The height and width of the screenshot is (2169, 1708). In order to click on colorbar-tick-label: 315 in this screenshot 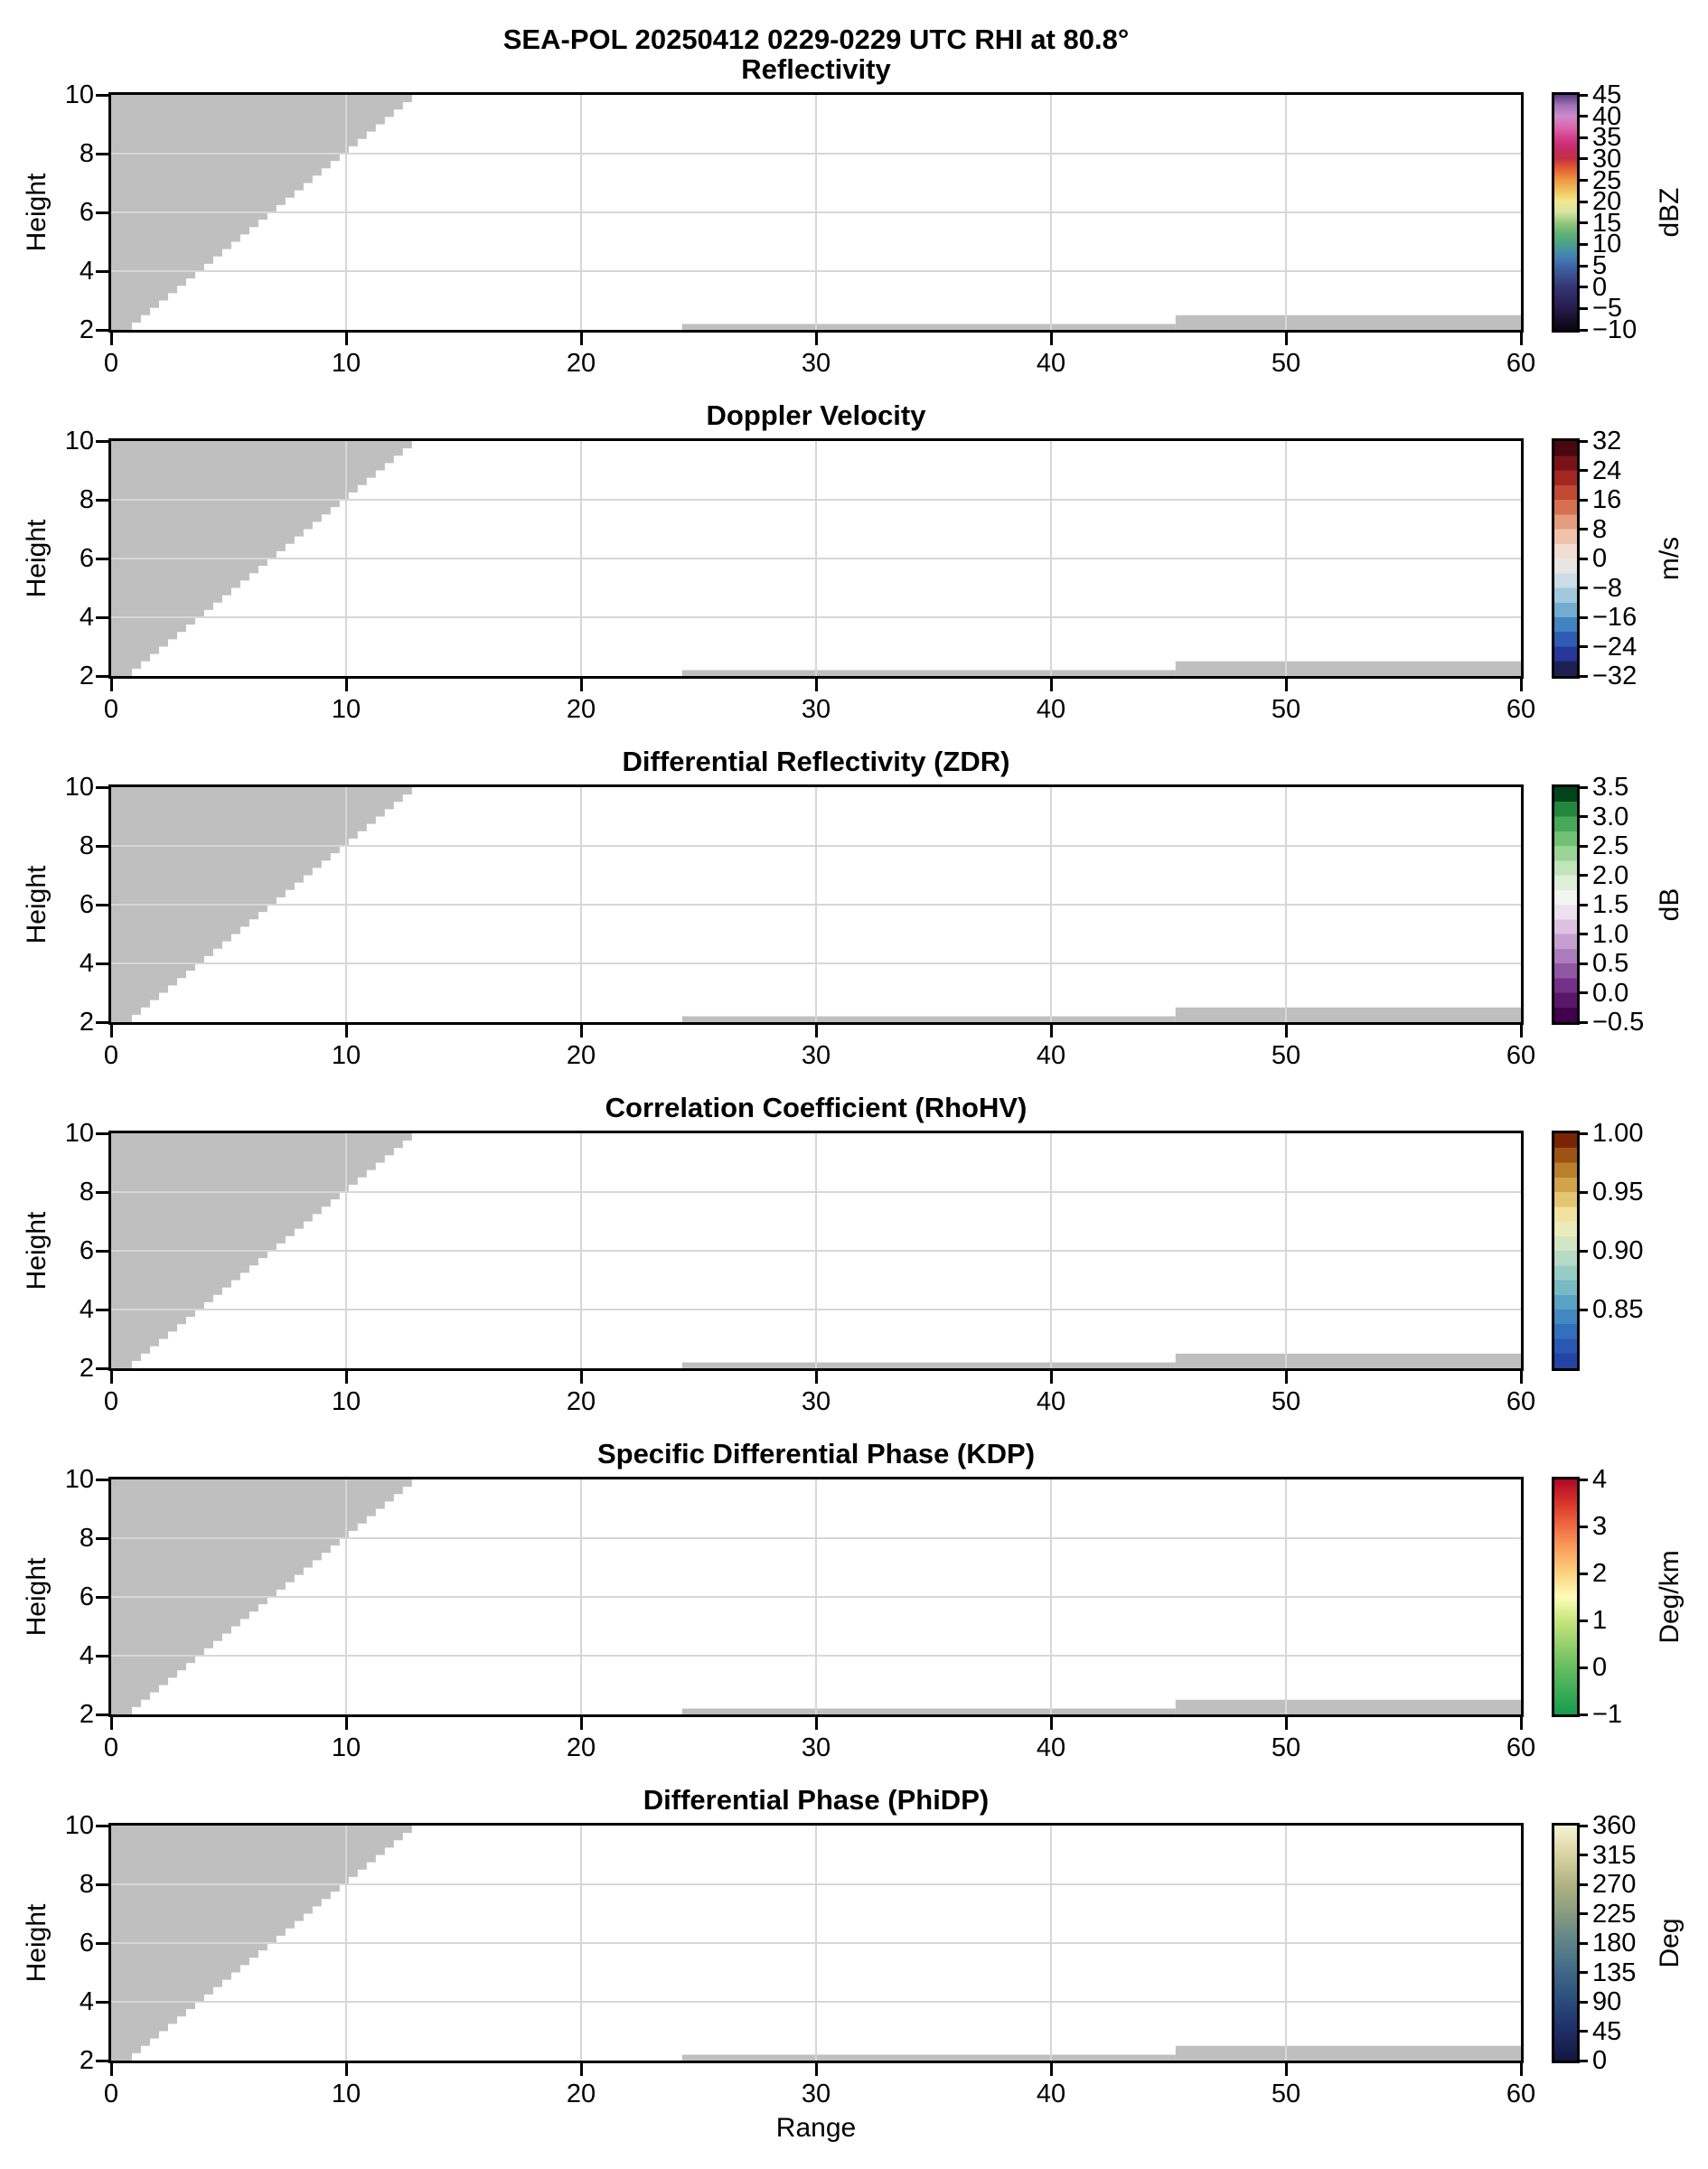, I will do `click(1614, 1855)`.